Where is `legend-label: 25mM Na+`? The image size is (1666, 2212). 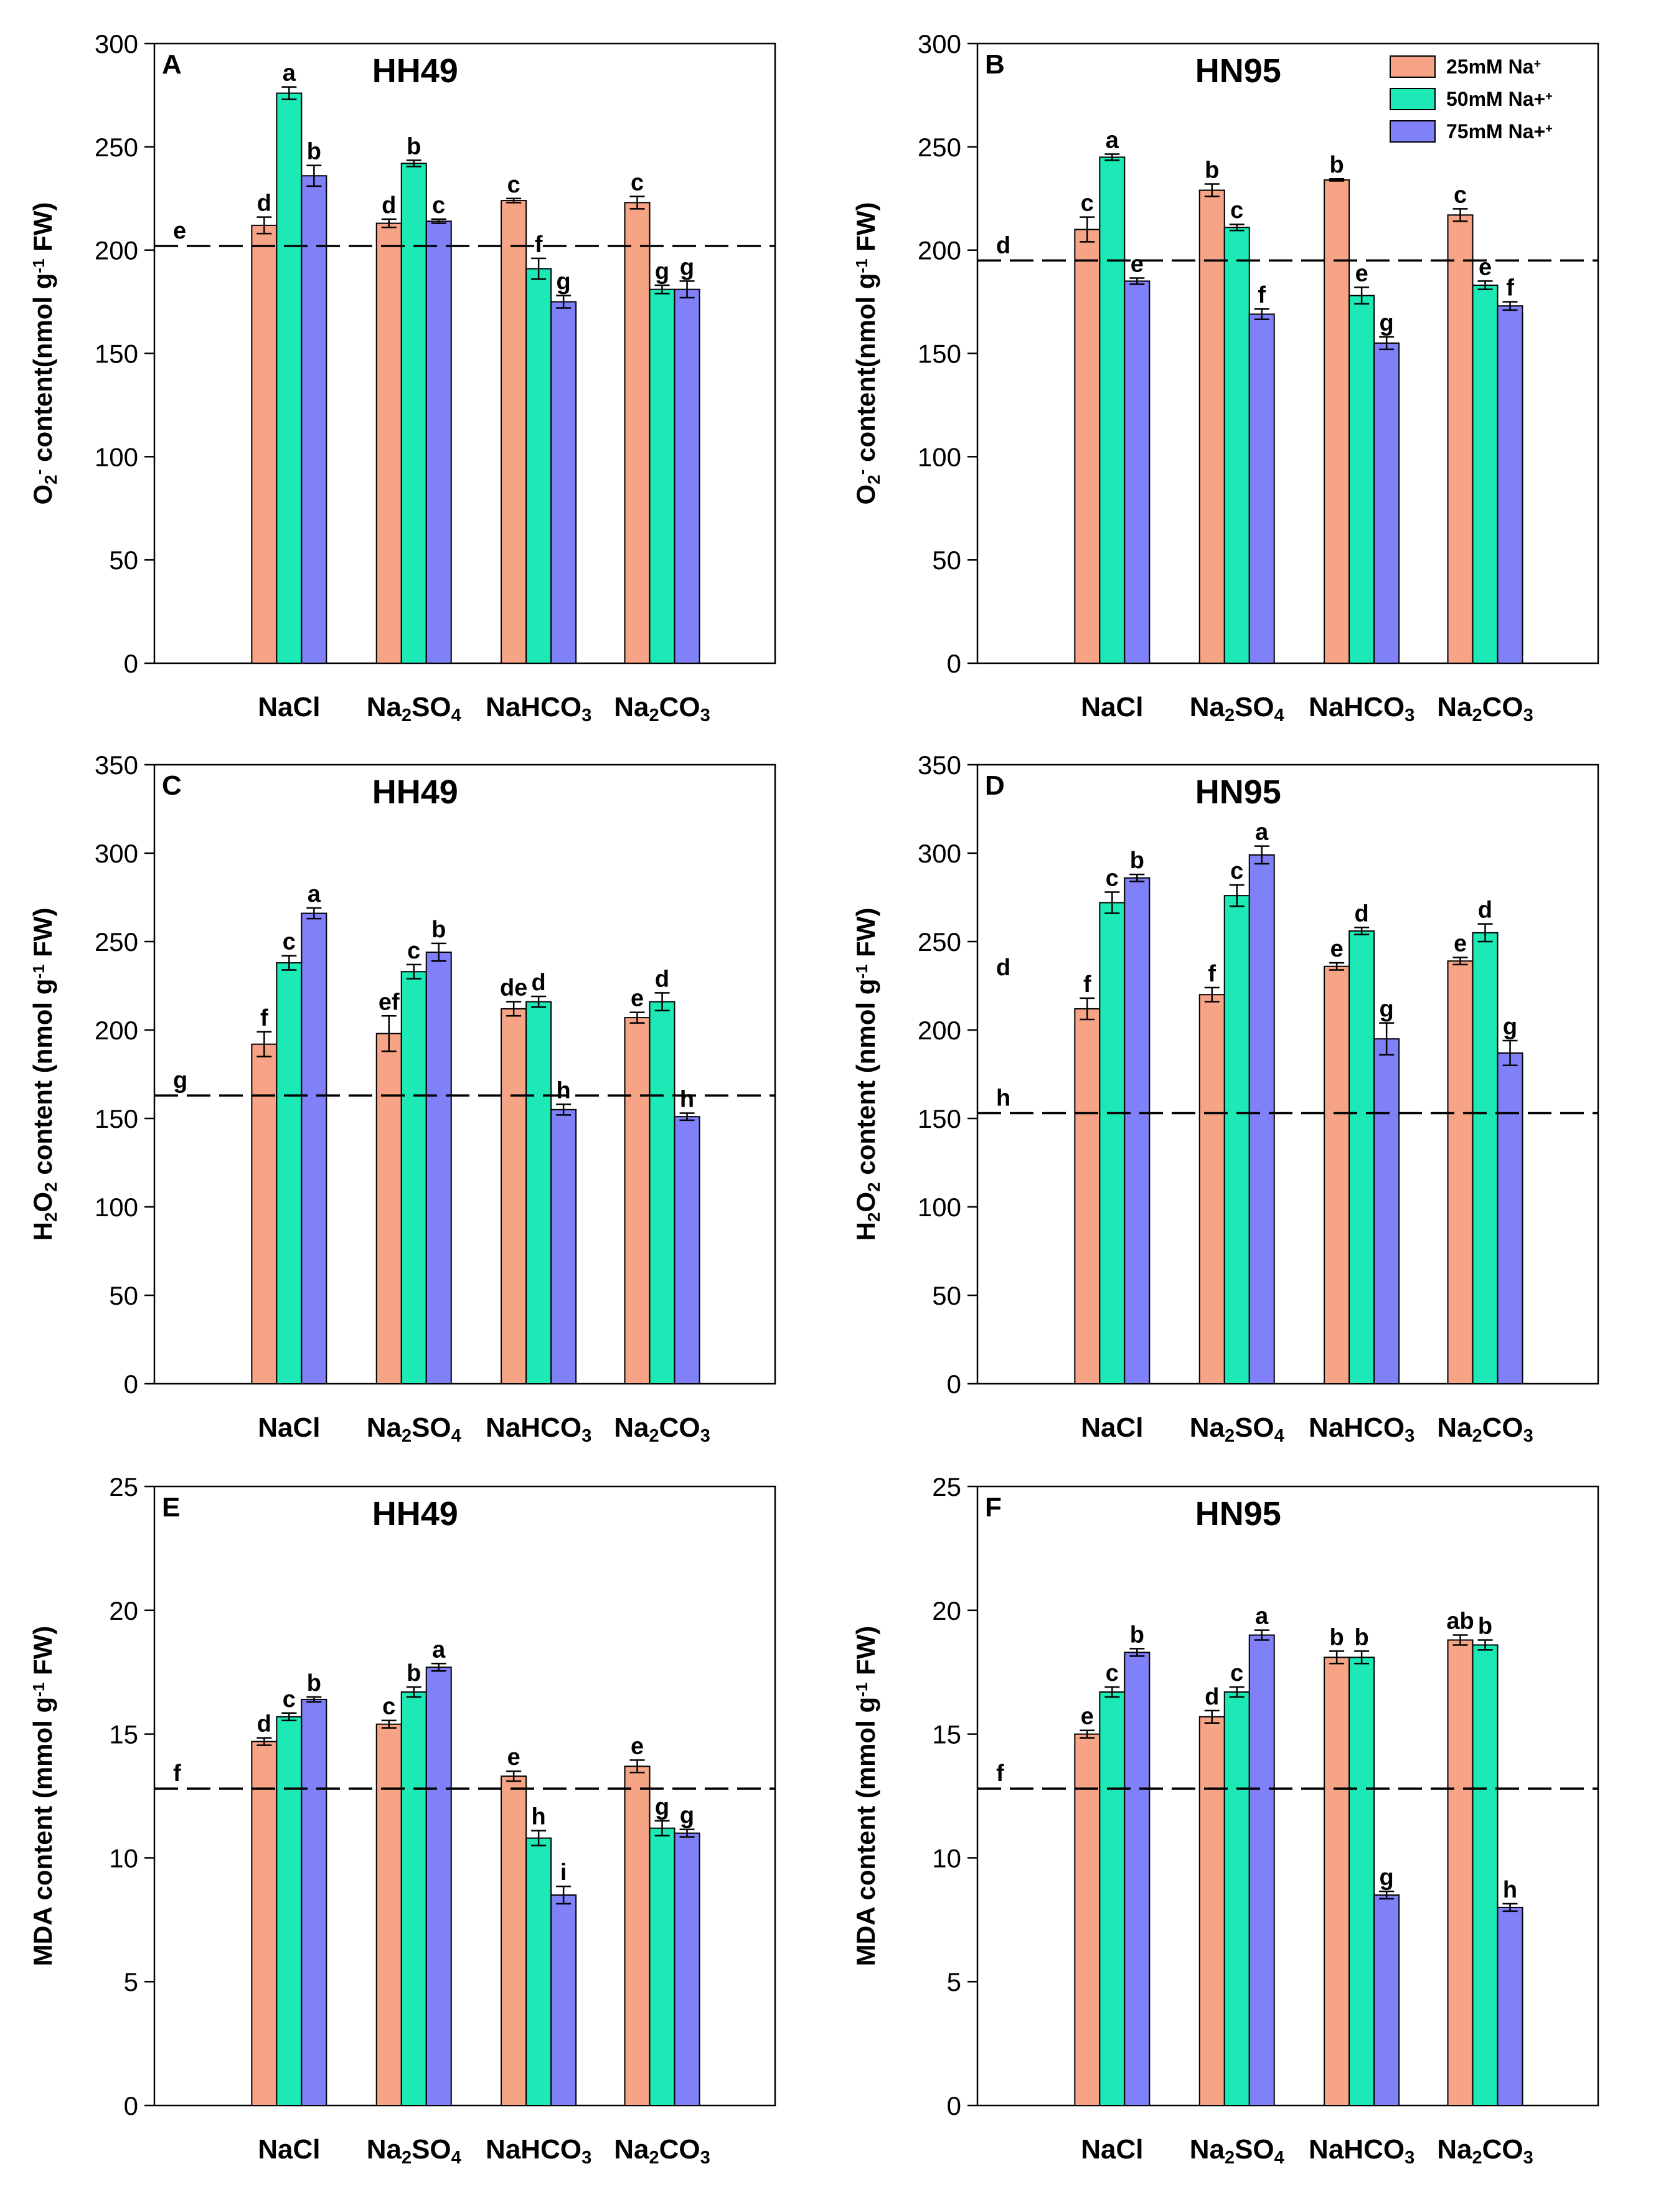
legend-label: 25mM Na+ is located at coordinates (1493, 67).